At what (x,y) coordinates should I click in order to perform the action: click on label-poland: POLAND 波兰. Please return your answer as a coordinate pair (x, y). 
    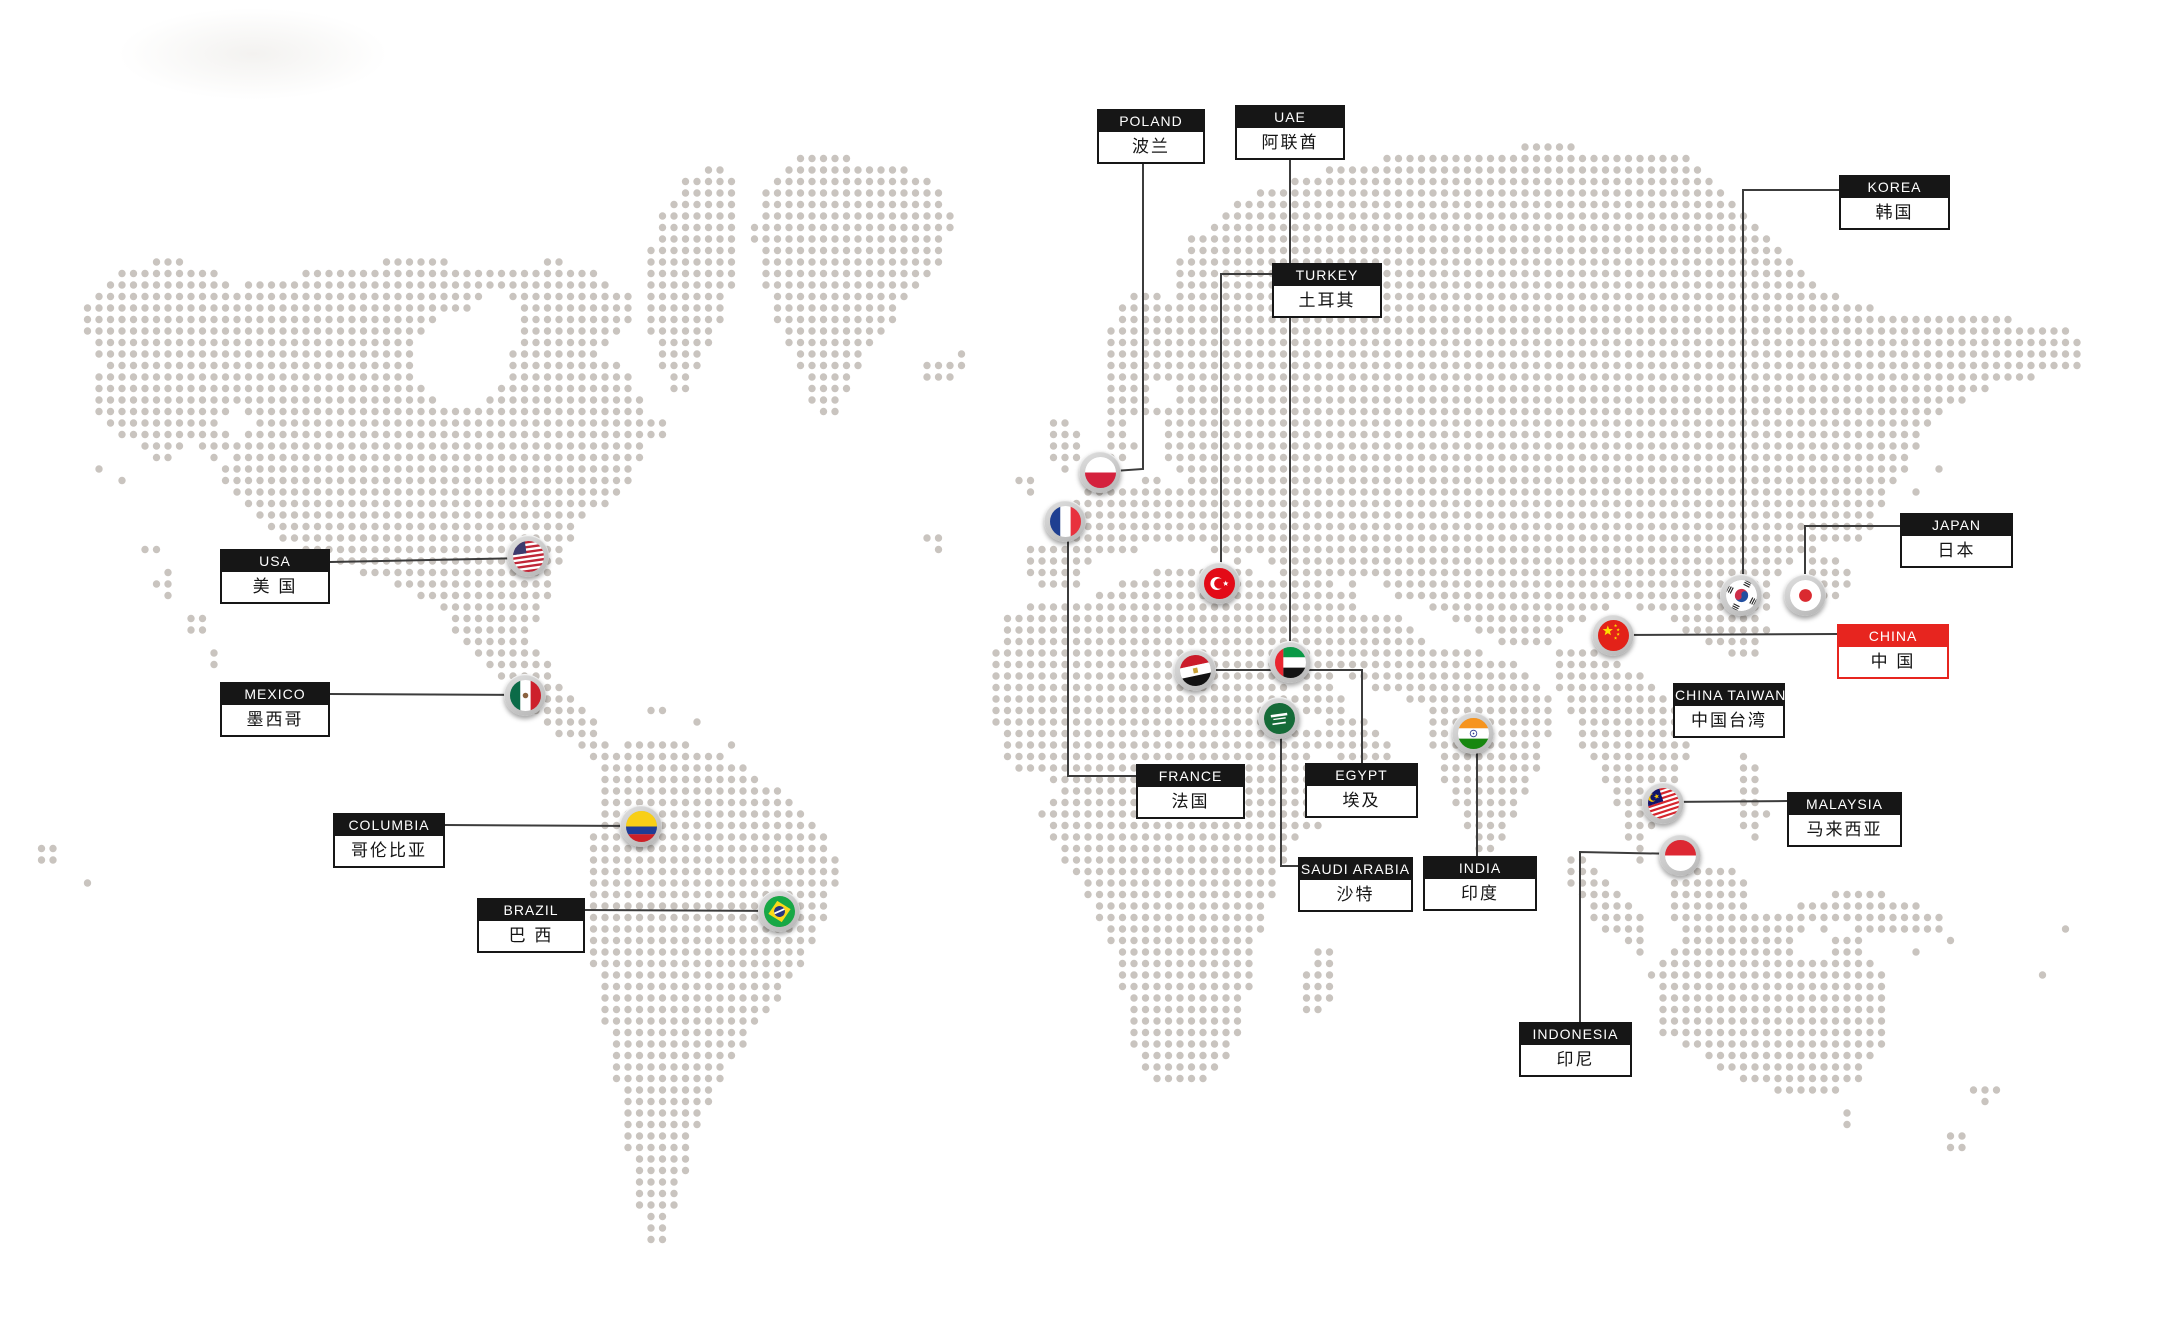
    Looking at the image, I should click on (1151, 136).